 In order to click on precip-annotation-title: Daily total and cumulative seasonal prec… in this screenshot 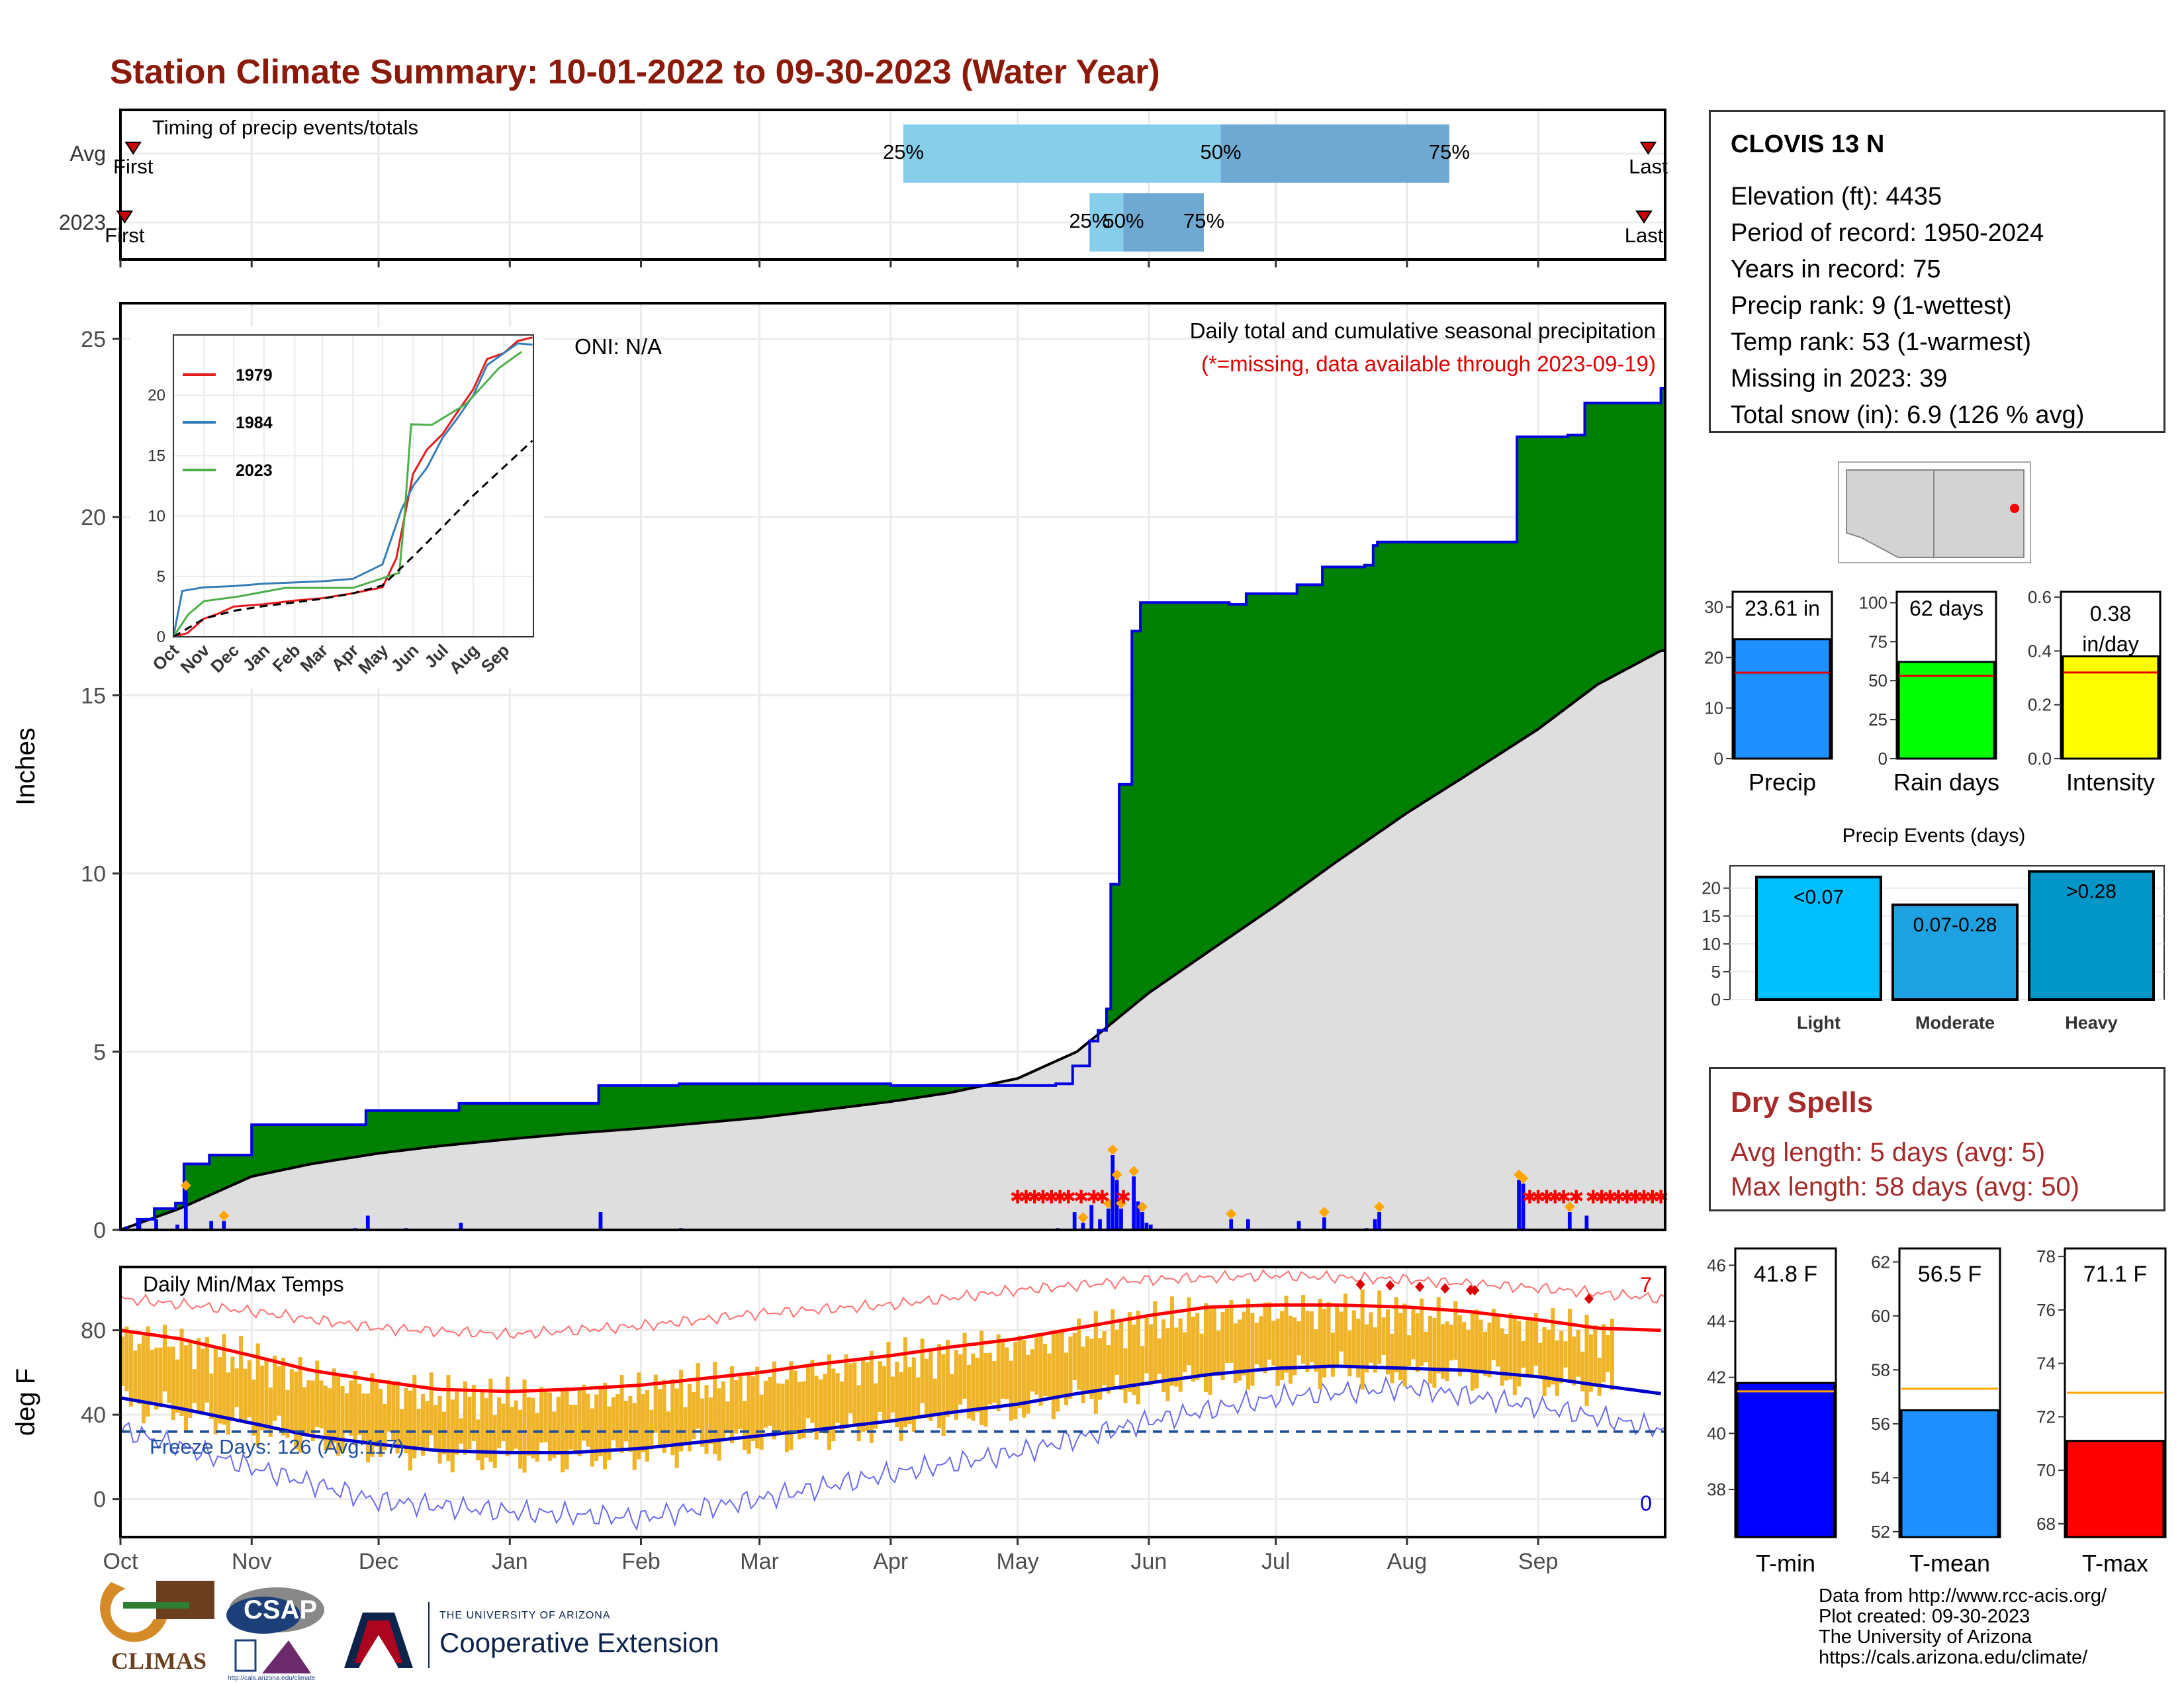, I will do `click(1423, 330)`.